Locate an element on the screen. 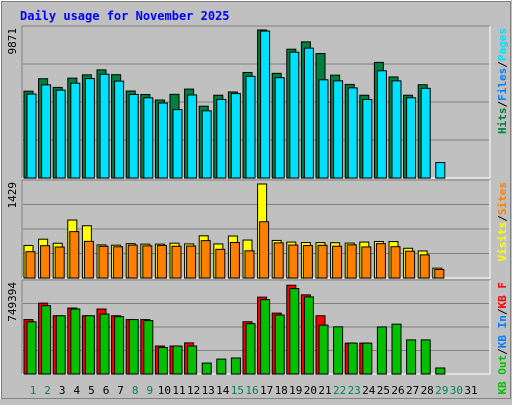 This screenshot has width=512, height=405. x-tick-day-2: 2 is located at coordinates (47, 390).